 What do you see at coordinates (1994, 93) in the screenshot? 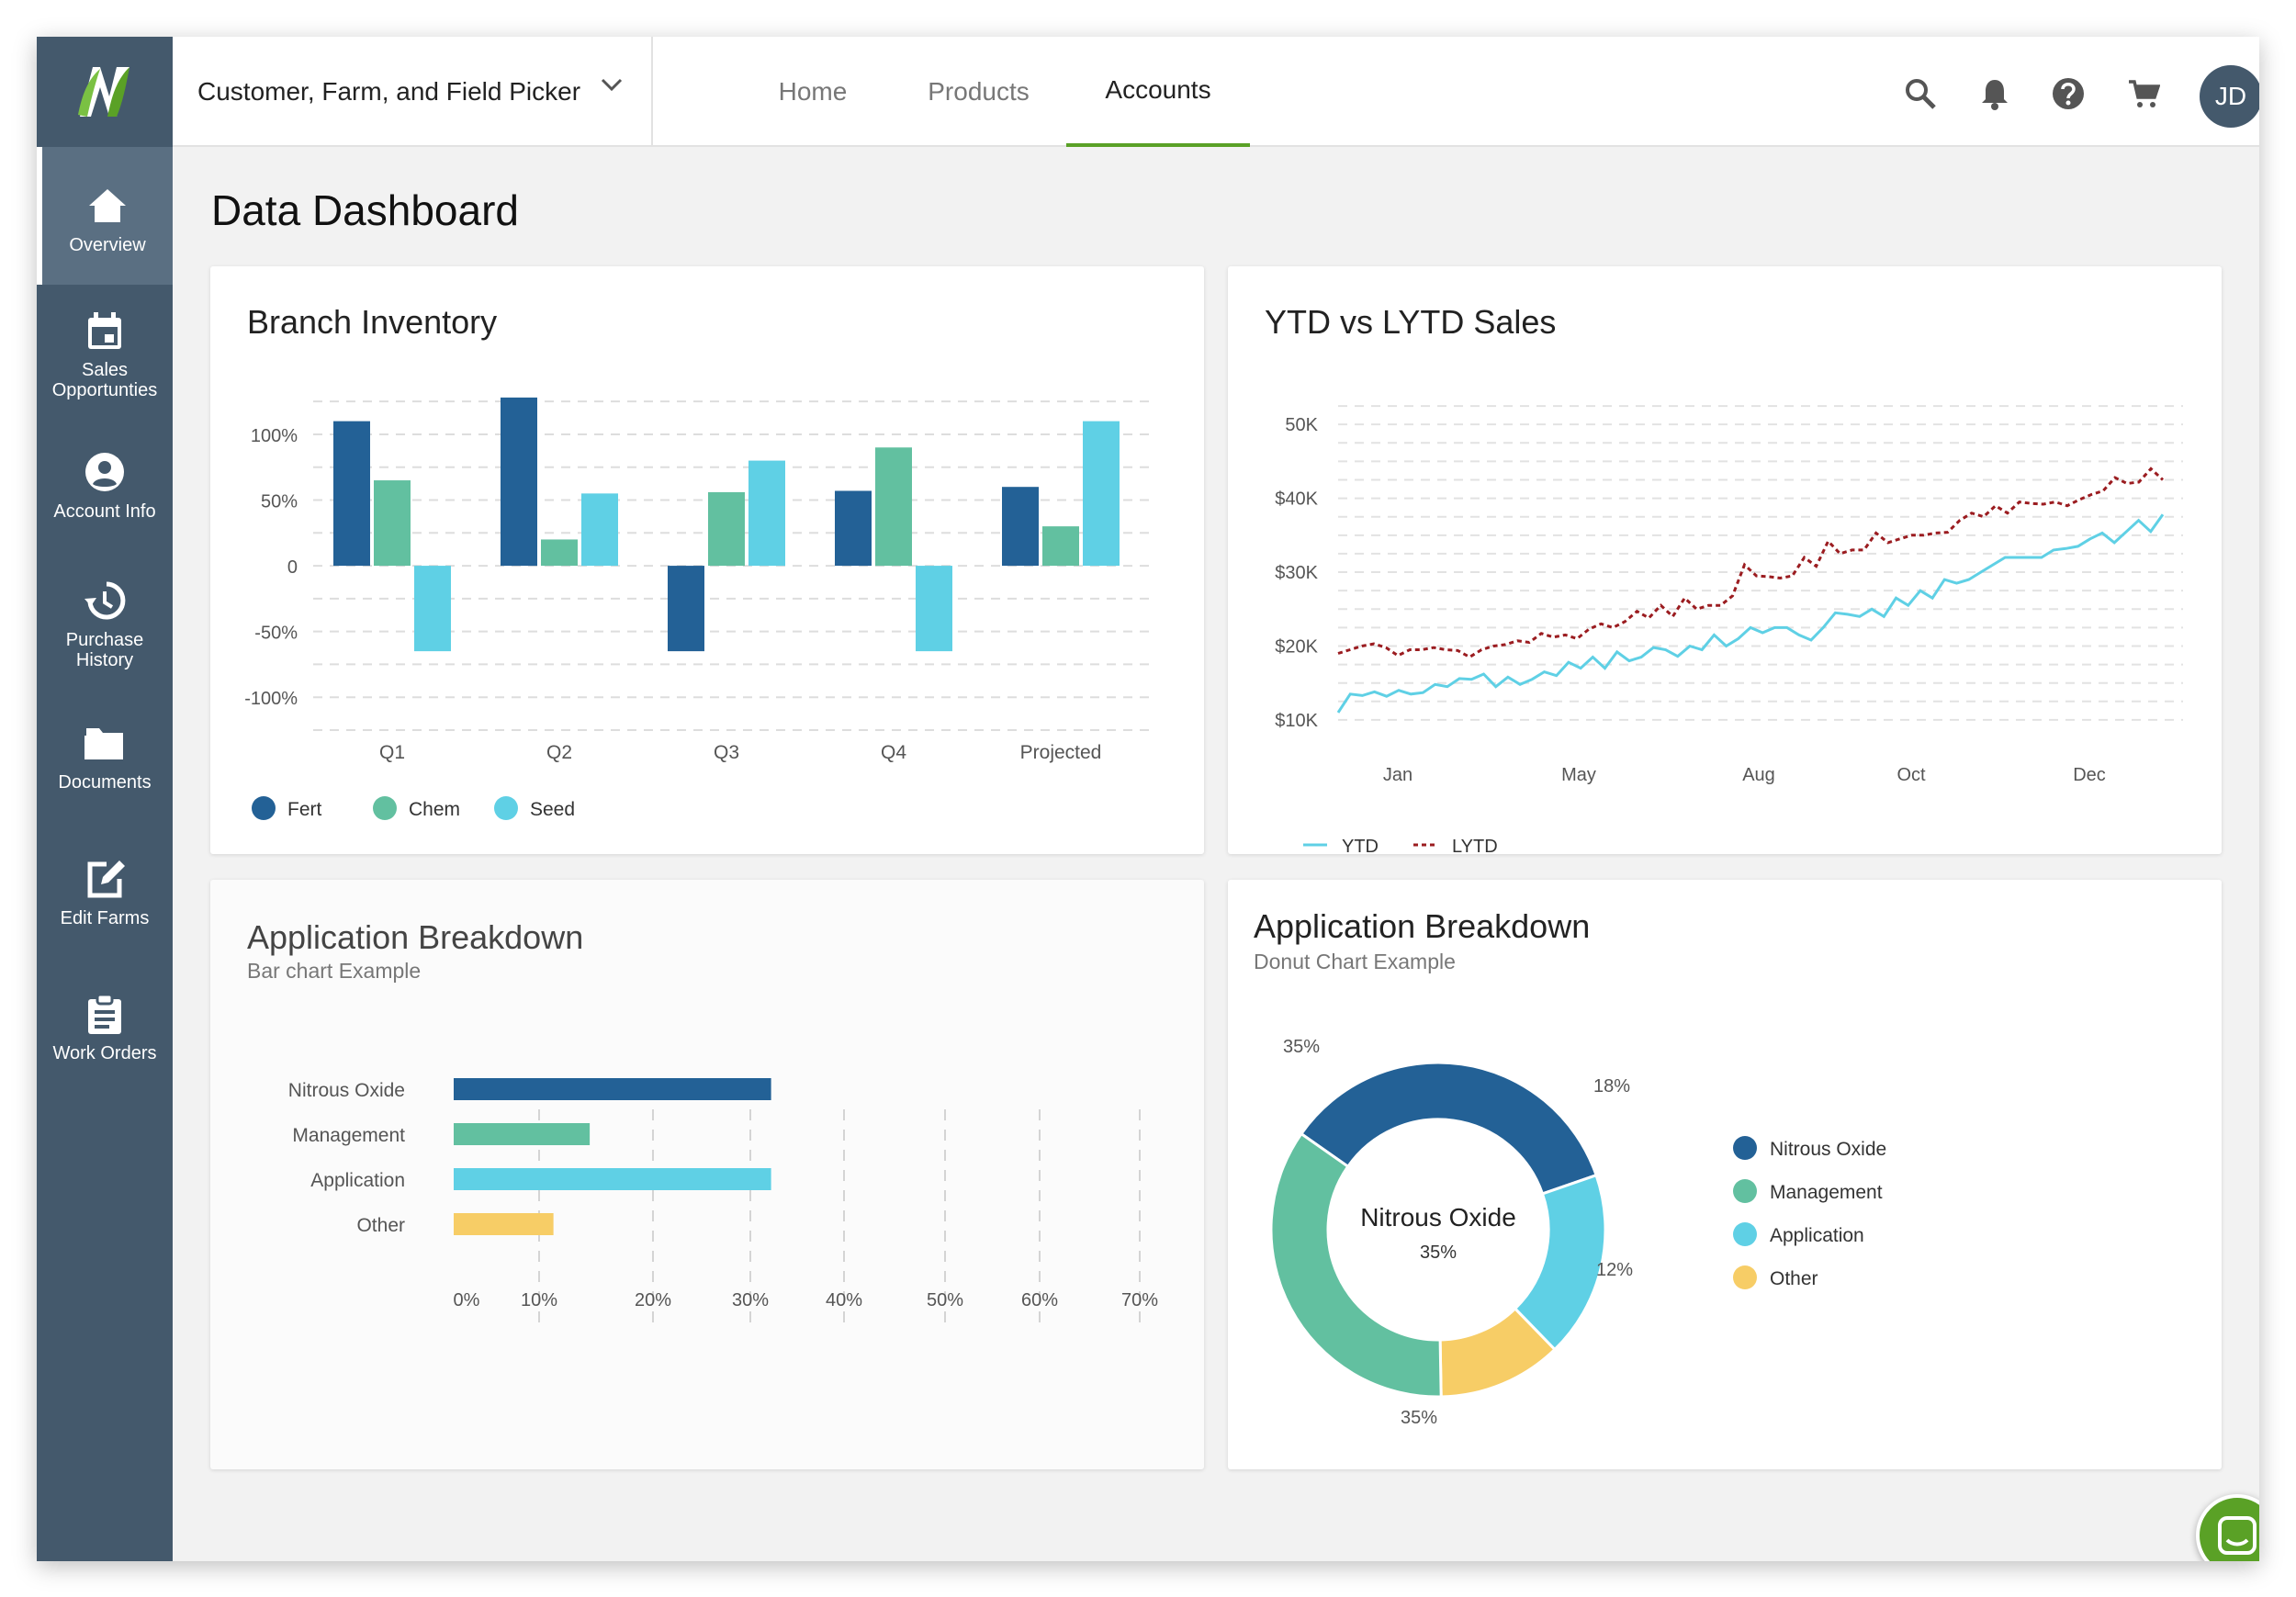
I see `bell-icon` at bounding box center [1994, 93].